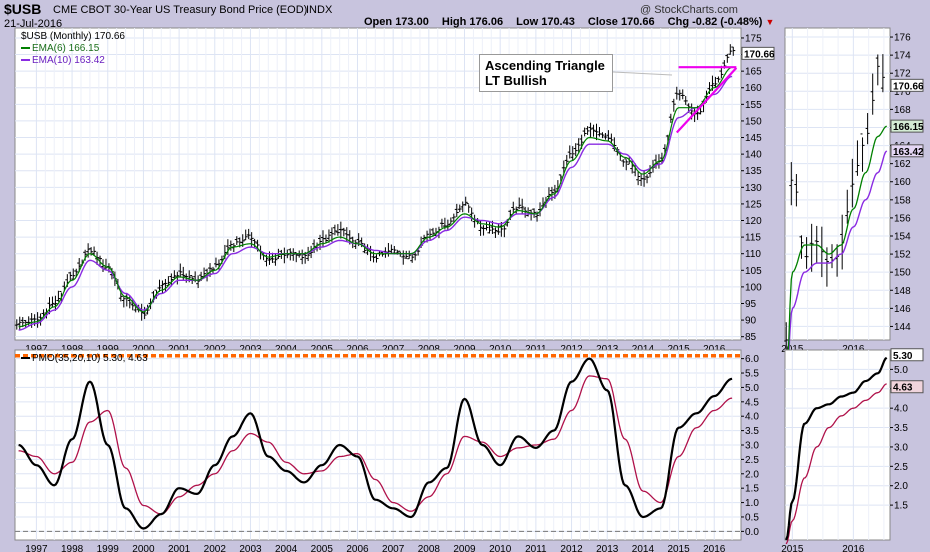 The width and height of the screenshot is (930, 552). Describe the element at coordinates (902, 38) in the screenshot. I see `y-tick-label: 176` at that location.